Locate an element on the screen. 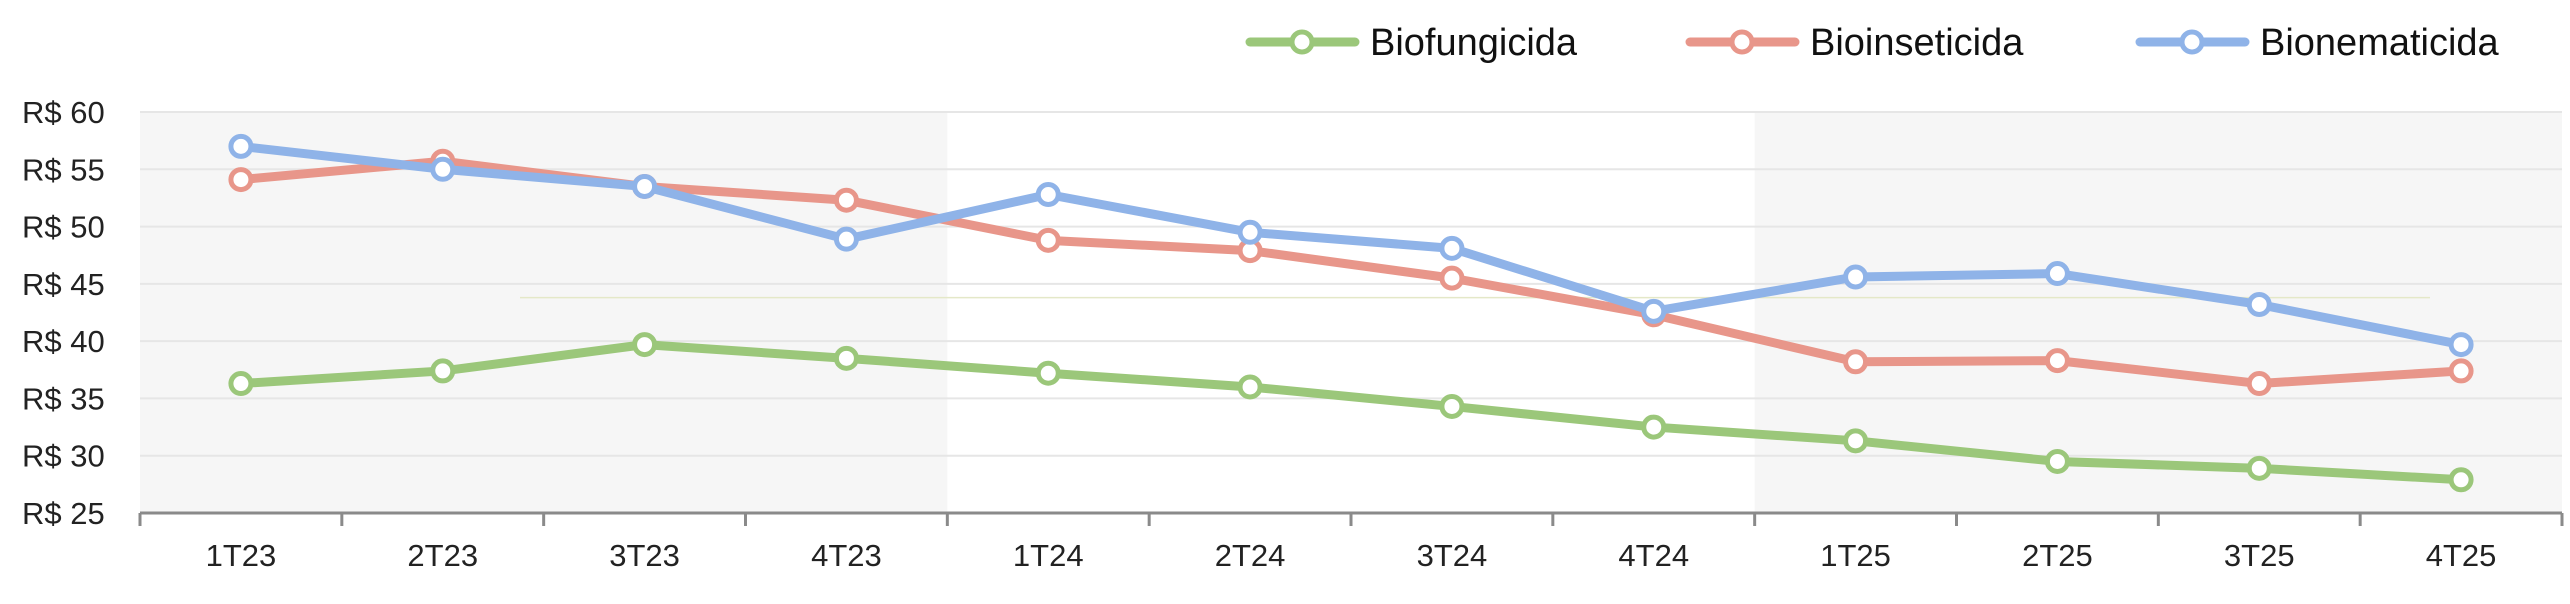  legend-label: Bionematicida is located at coordinates (2380, 43).